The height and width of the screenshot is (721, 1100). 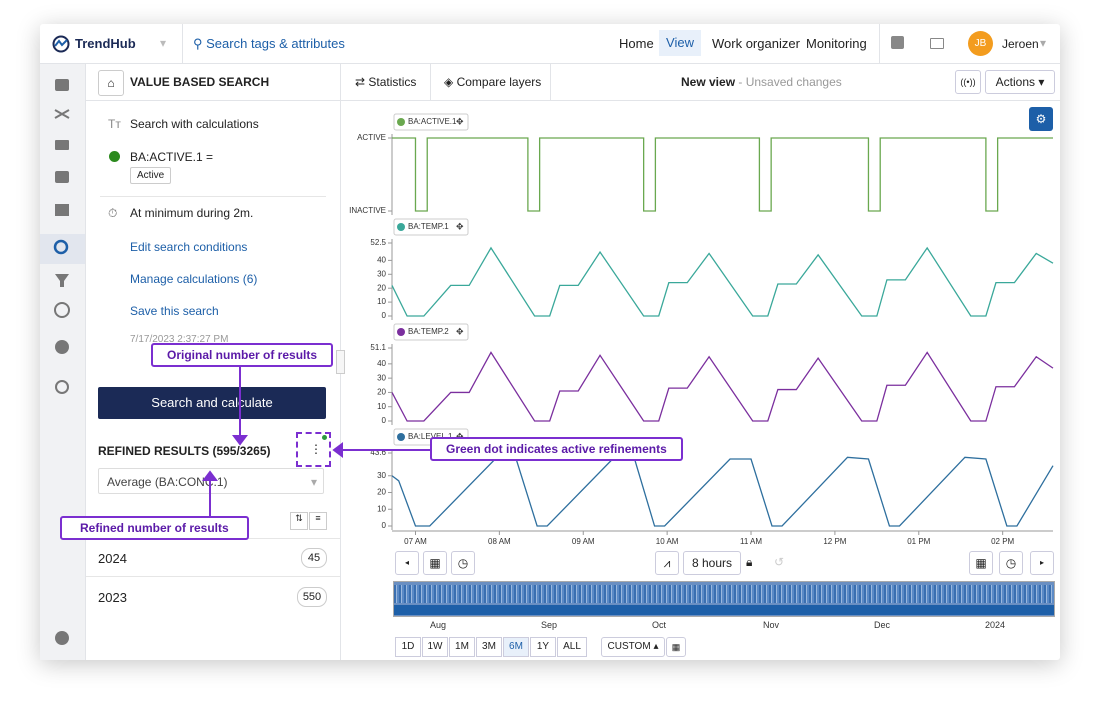 What do you see at coordinates (112, 597) in the screenshot?
I see `row-label: 2023` at bounding box center [112, 597].